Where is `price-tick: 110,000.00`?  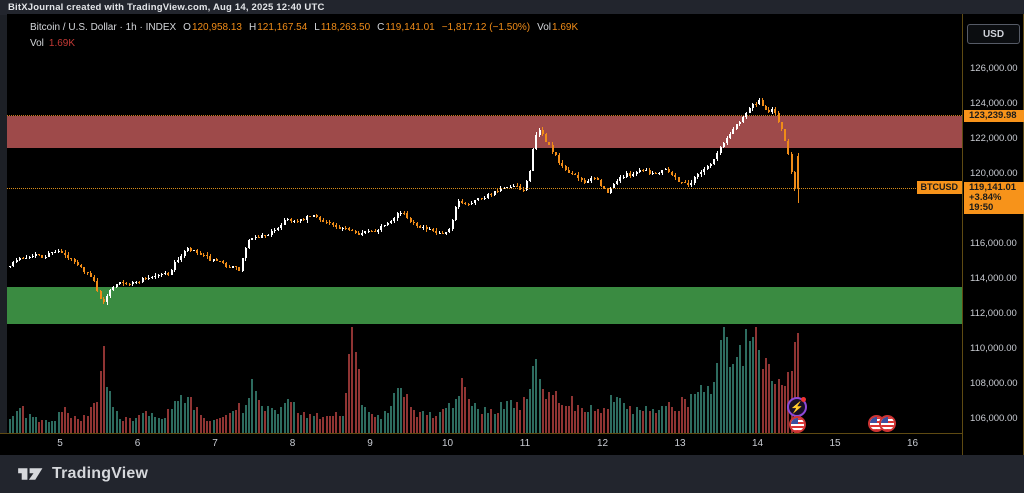
price-tick: 110,000.00 is located at coordinates (993, 348).